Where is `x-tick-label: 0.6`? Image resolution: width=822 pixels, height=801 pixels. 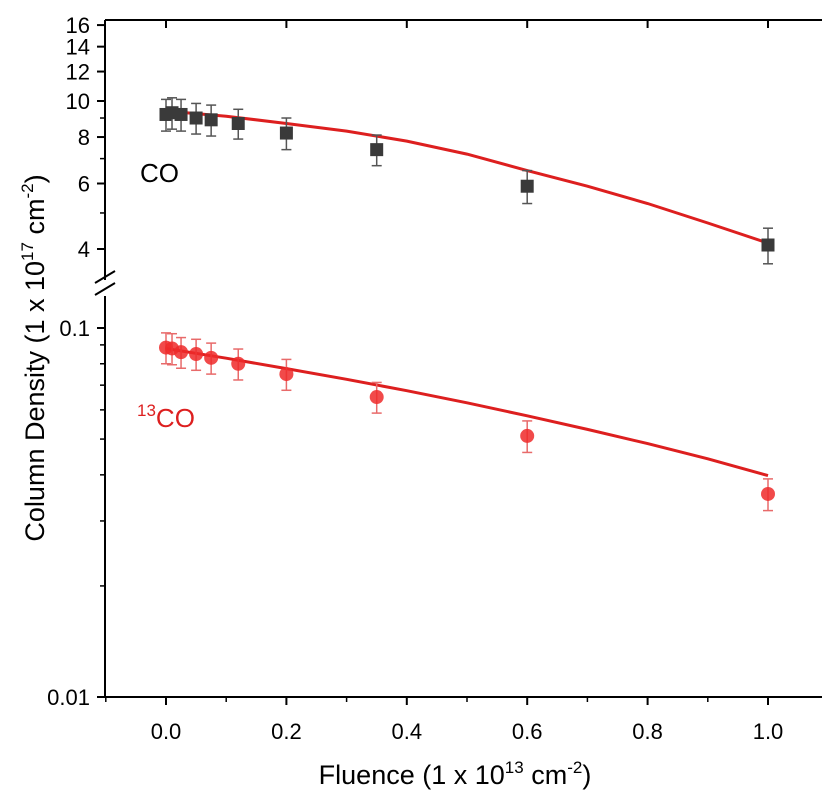
x-tick-label: 0.6 is located at coordinates (527, 731).